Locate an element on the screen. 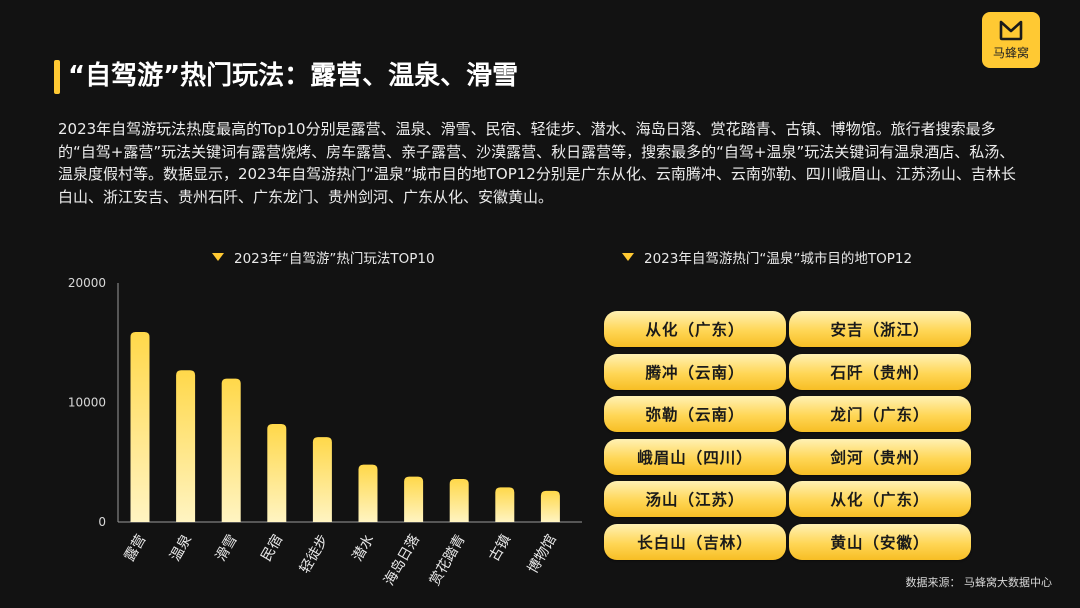  brand-name: 马蜂窝 is located at coordinates (1010, 53).